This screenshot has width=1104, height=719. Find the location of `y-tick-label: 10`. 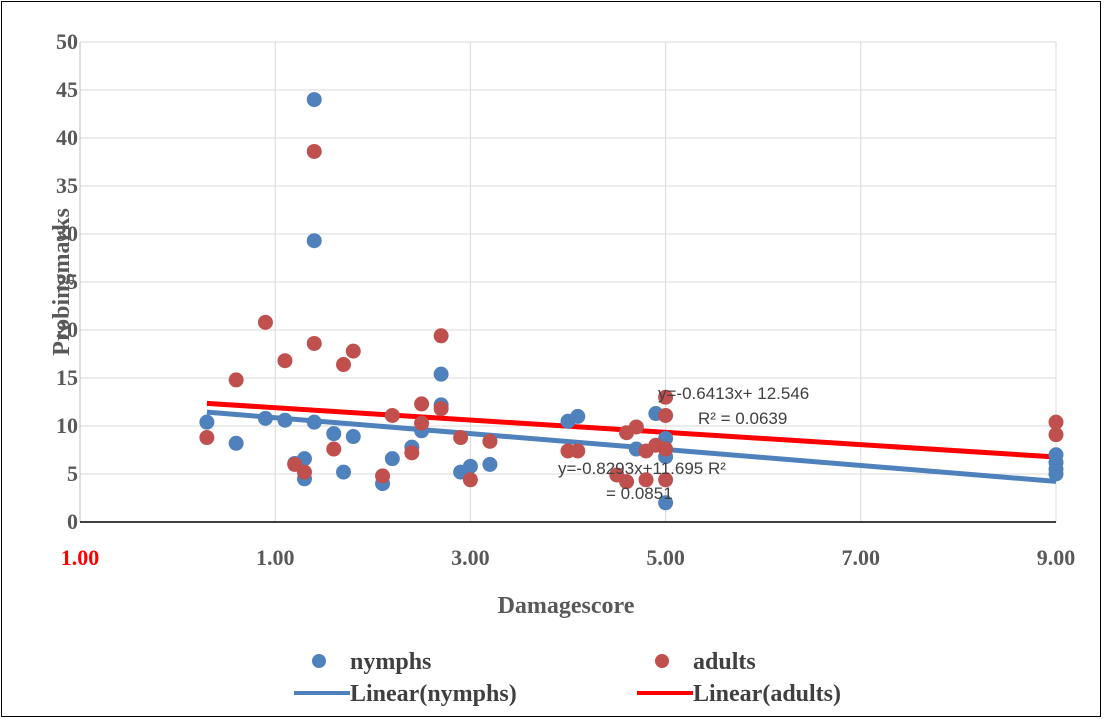

y-tick-label: 10 is located at coordinates (67, 425).